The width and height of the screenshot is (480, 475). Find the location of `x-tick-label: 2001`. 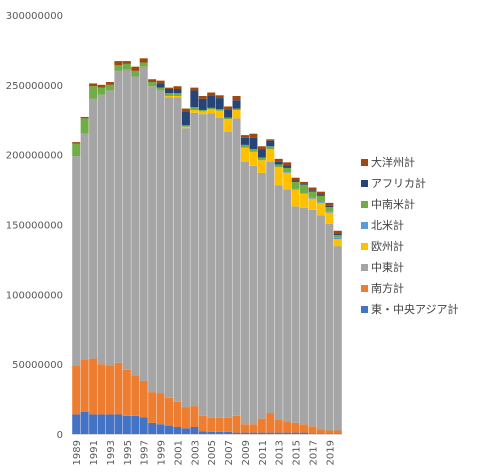

x-tick-label: 2001 is located at coordinates (178, 452).